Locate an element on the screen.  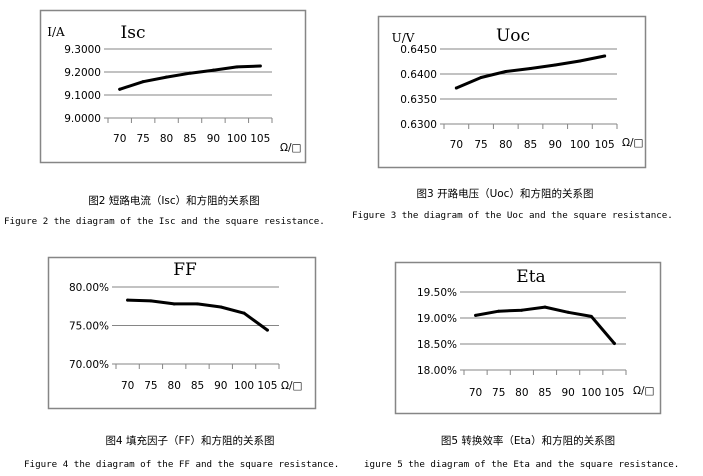
y-tick-label: 18.50% is located at coordinates (437, 345).